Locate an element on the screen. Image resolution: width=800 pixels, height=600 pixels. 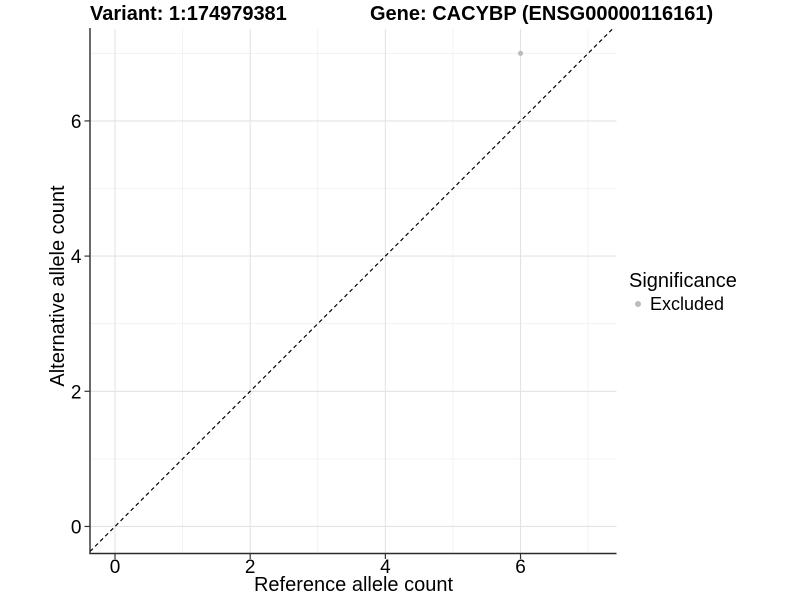
y-tick-label: 2 is located at coordinates (76, 392).